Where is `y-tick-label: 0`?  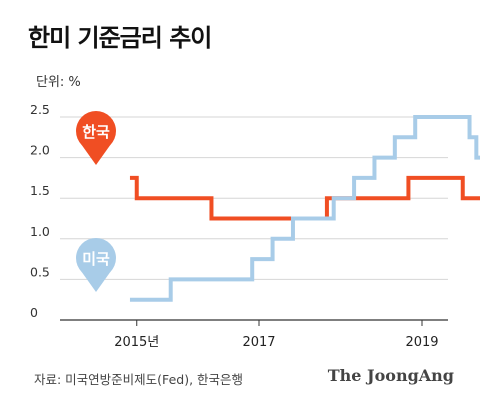
y-tick-label: 0 is located at coordinates (34, 312).